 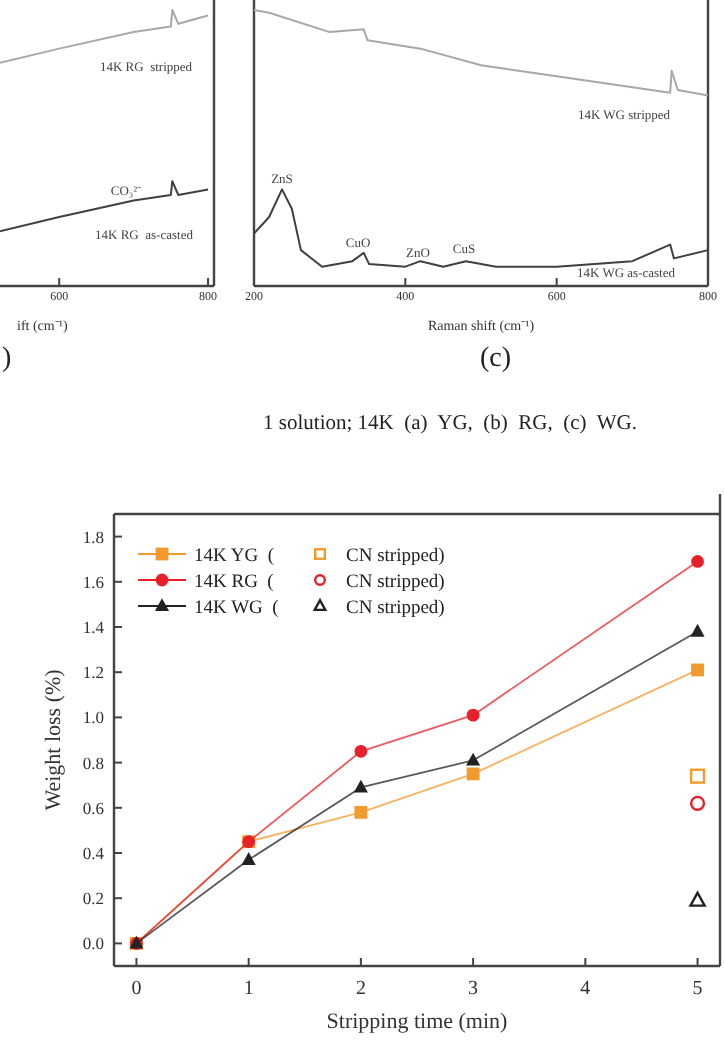 I want to click on y-tick-label: 1.2, so click(x=93, y=672).